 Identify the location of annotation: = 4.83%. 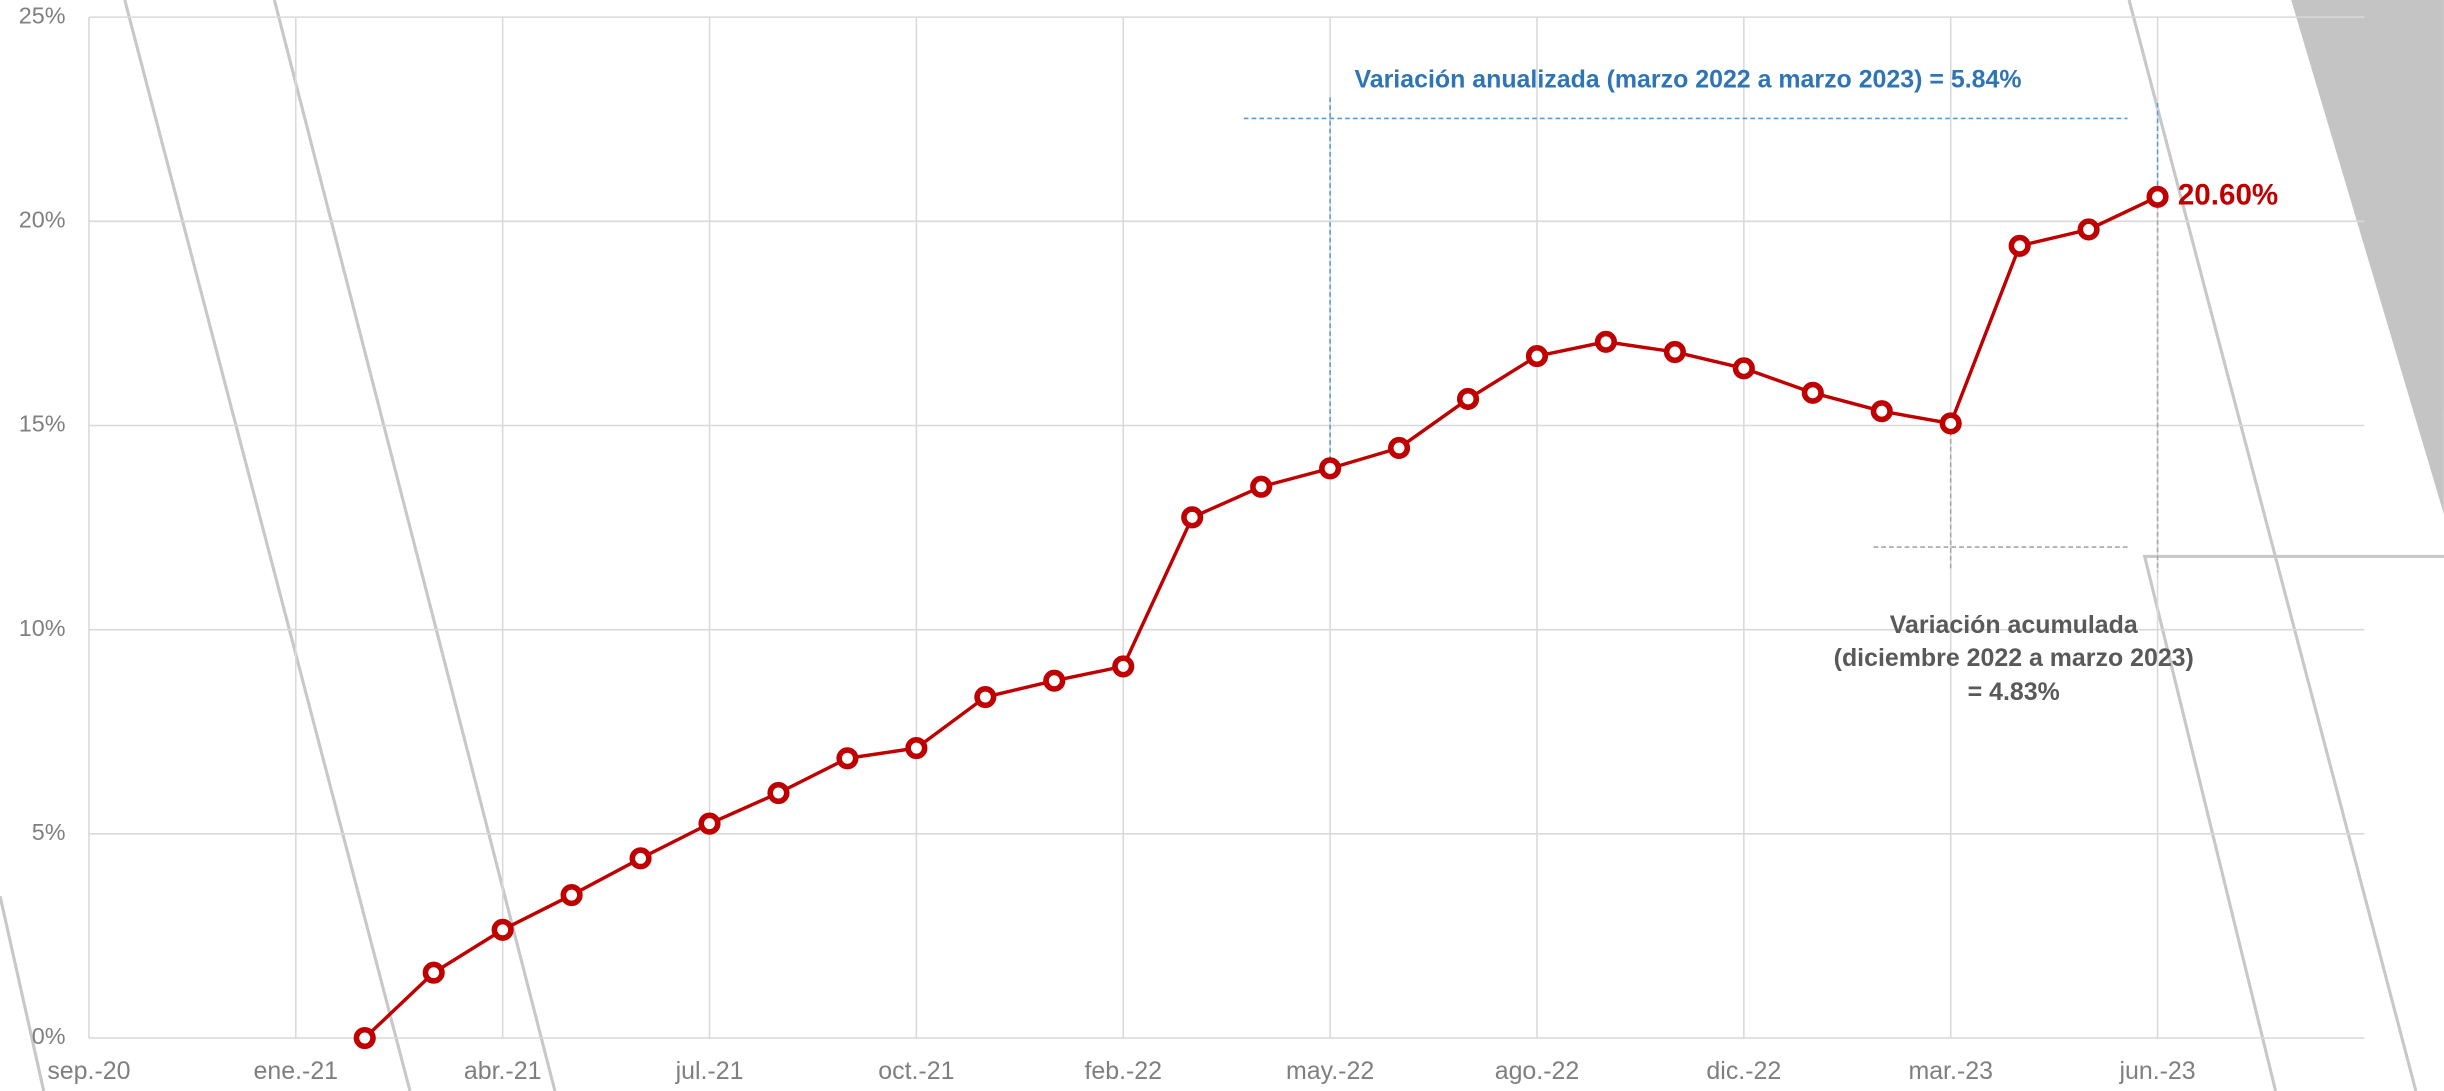
(2014, 692).